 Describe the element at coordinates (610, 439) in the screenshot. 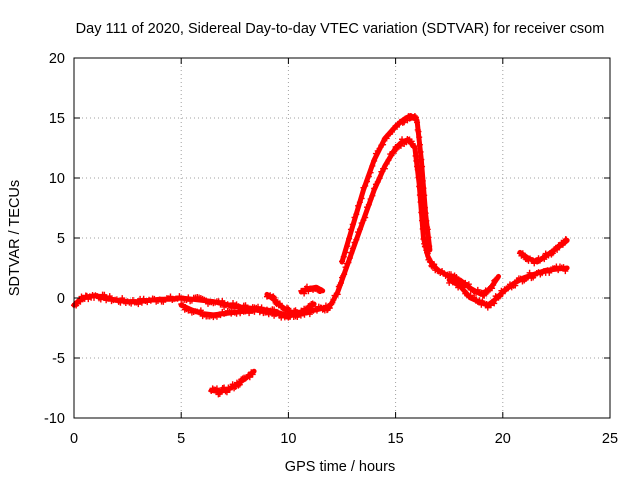

I see `x-tick-label: 25` at that location.